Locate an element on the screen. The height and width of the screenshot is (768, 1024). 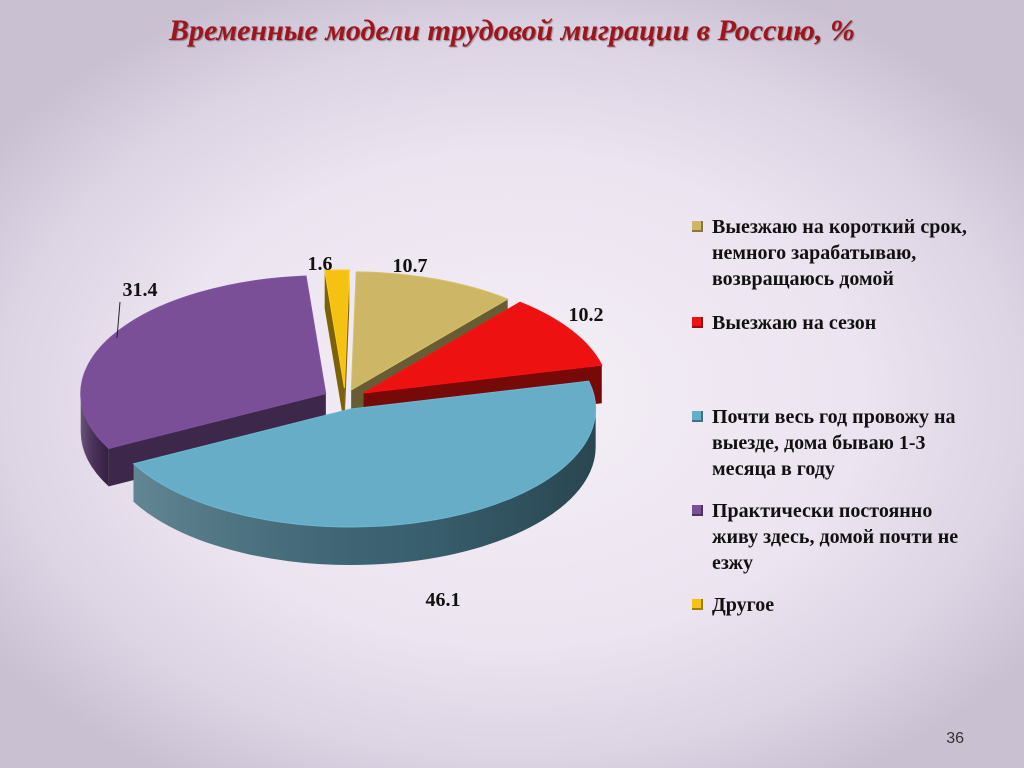
data-label-seasonal: 10.2 is located at coordinates (586, 315).